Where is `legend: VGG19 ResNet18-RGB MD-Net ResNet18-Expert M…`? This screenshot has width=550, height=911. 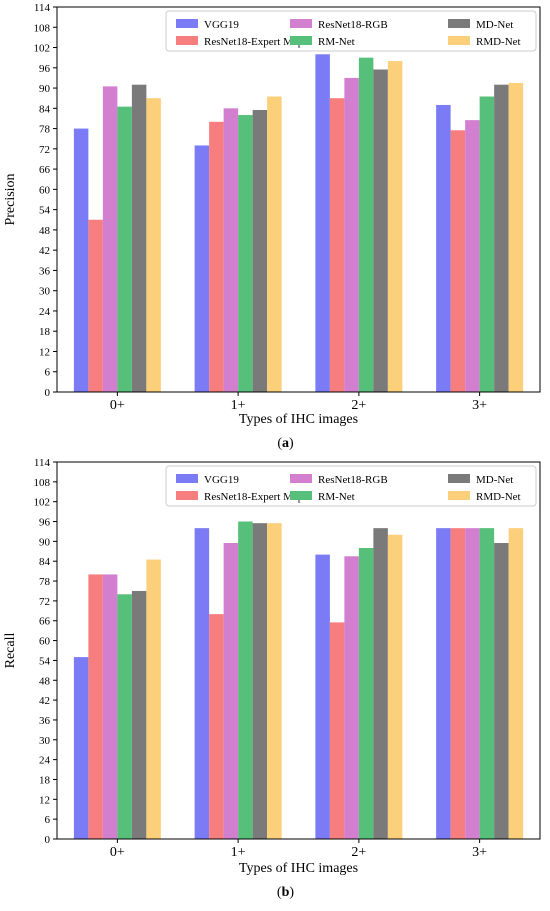 legend: VGG19 ResNet18-RGB MD-Net ResNet18-Expert M… is located at coordinates (351, 31).